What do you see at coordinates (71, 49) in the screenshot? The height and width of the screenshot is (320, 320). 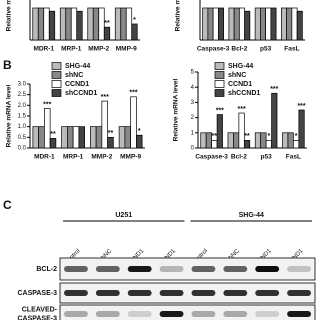 I see `x-tick-label: MRP-1` at bounding box center [71, 49].